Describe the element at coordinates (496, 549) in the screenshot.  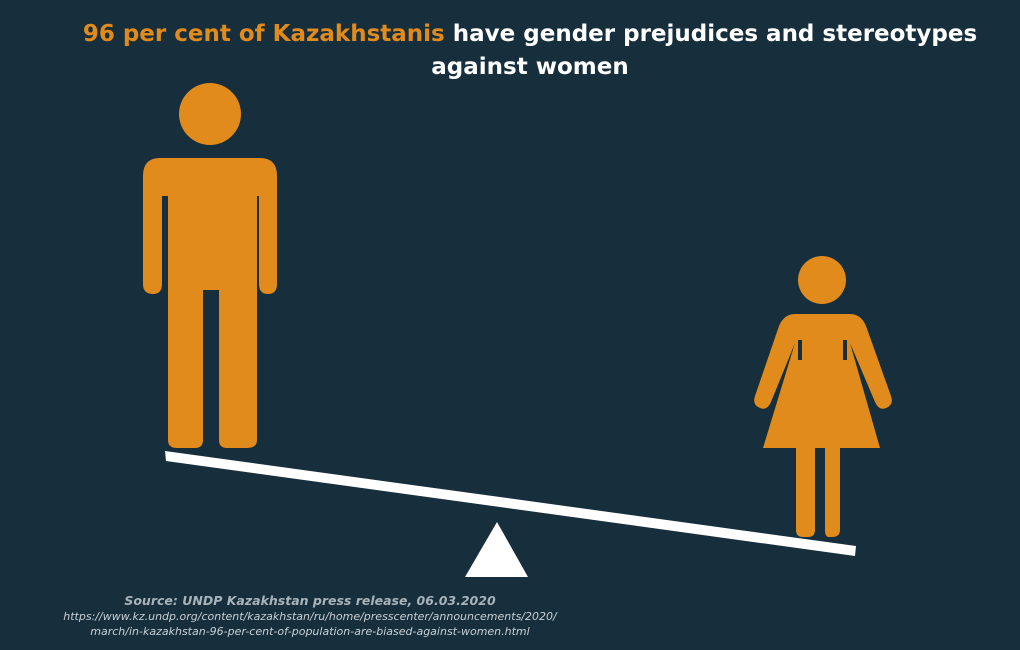
I see `triangle-fulcrum-icon` at that location.